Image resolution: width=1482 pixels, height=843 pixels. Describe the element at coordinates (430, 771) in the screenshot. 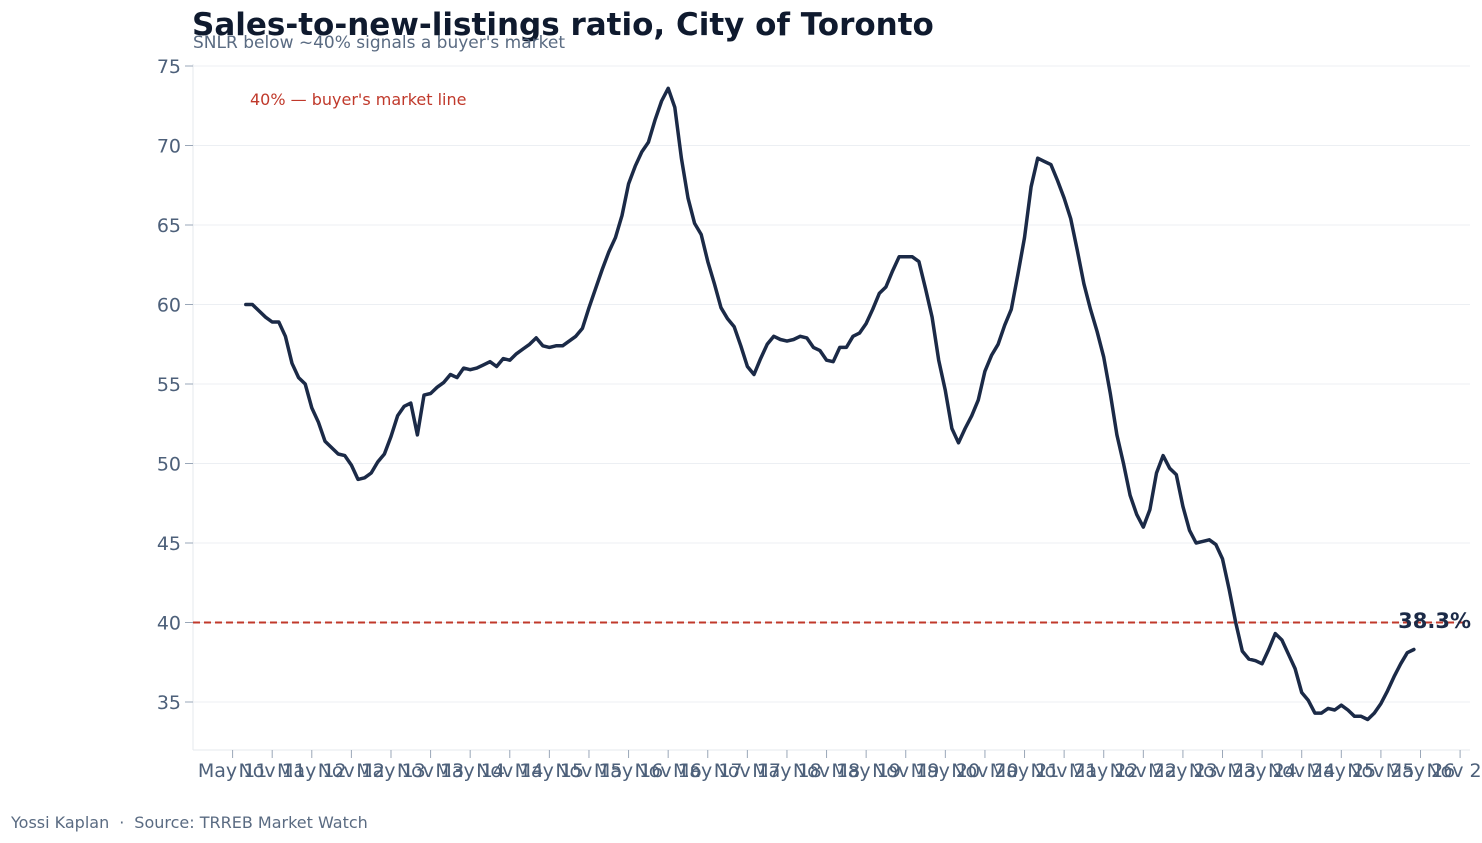

I see `x-tick-label: Nov 13` at that location.